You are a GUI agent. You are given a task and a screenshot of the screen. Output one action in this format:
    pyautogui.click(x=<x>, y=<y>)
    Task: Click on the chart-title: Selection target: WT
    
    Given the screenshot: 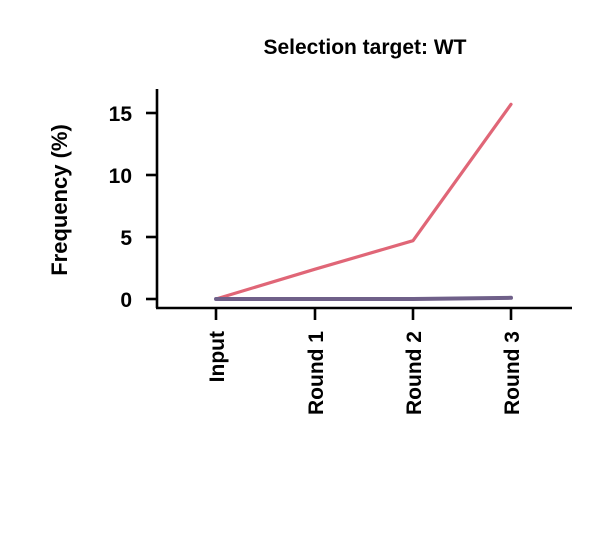 What is the action you would take?
    pyautogui.click(x=364, y=47)
    